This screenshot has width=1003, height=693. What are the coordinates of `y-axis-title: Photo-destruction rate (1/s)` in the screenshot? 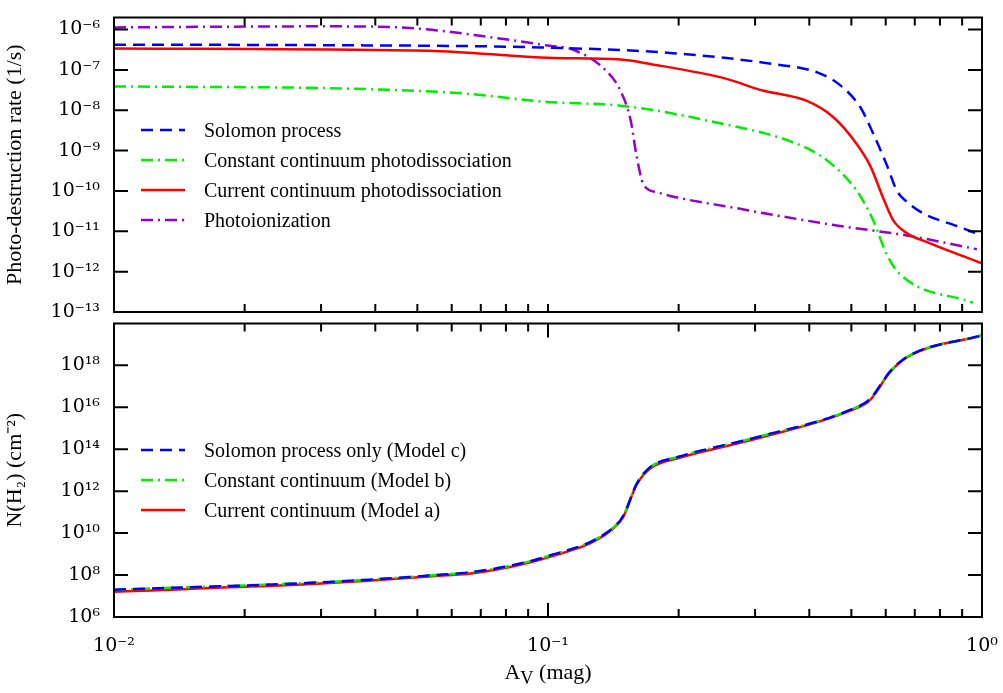 It's located at (13, 165).